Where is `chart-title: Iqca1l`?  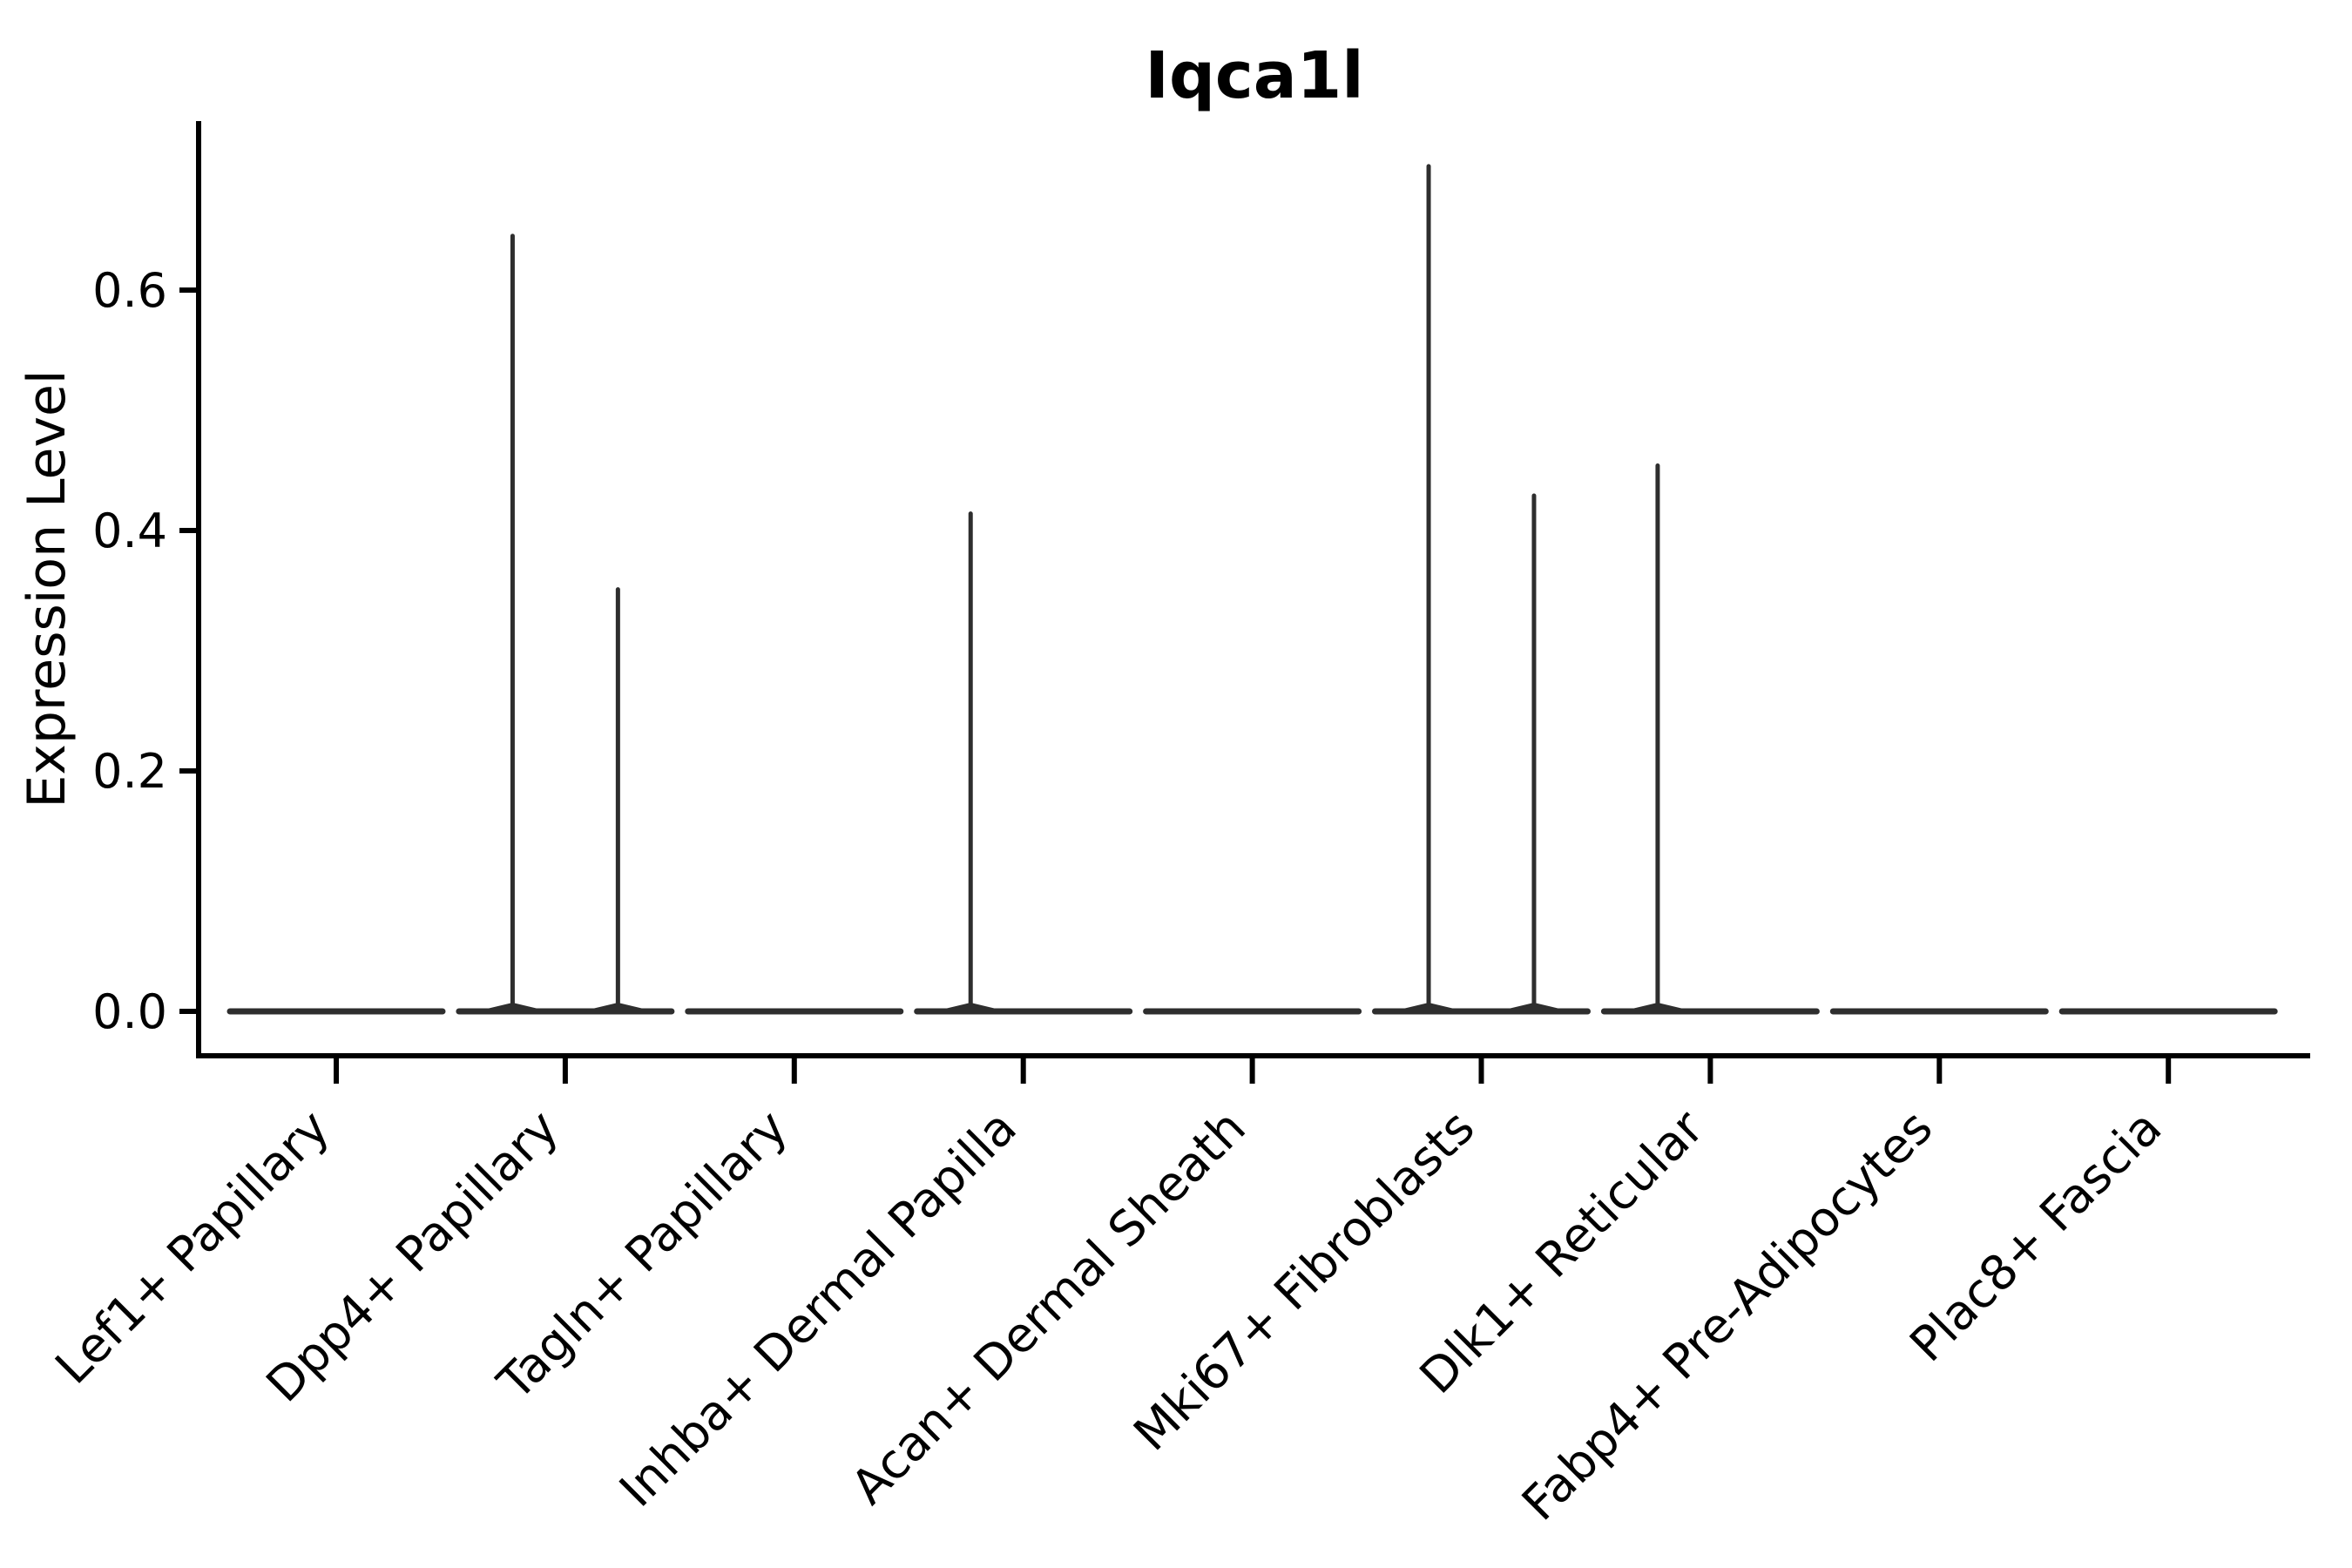
chart-title: Iqca1l is located at coordinates (1254, 75).